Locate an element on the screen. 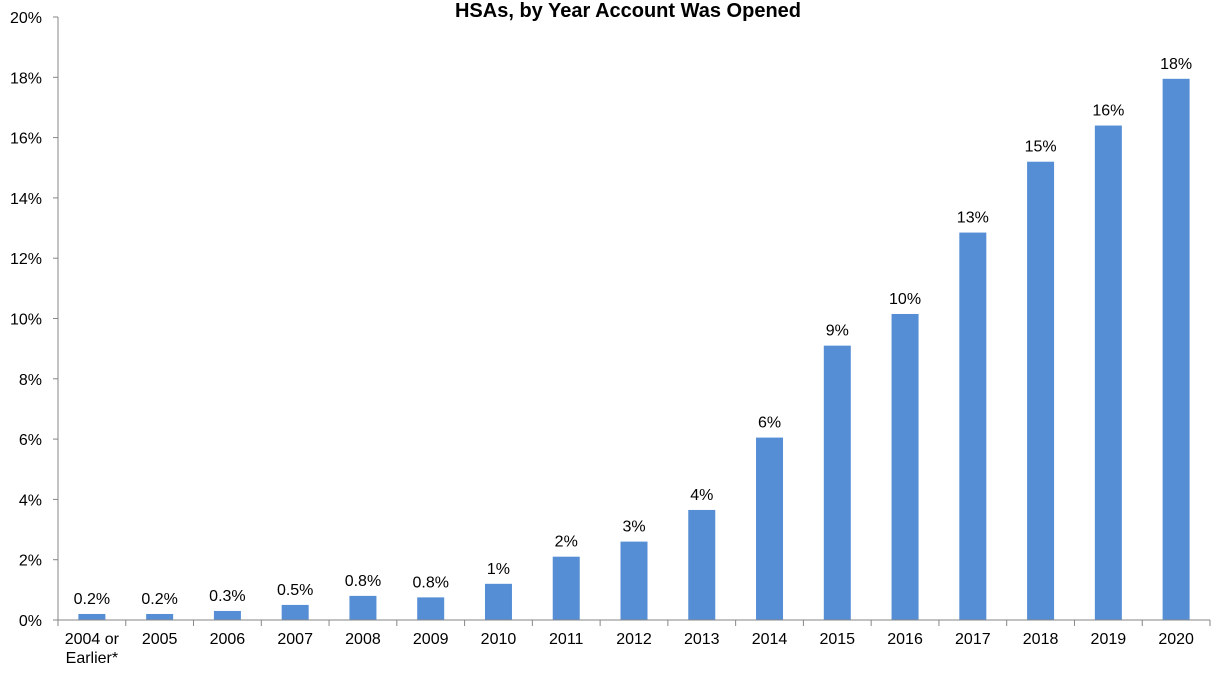  y-axis: 0% 2% 4% 6% 8% 10% 12% 14% 16% 18% 20% is located at coordinates (34, 320).